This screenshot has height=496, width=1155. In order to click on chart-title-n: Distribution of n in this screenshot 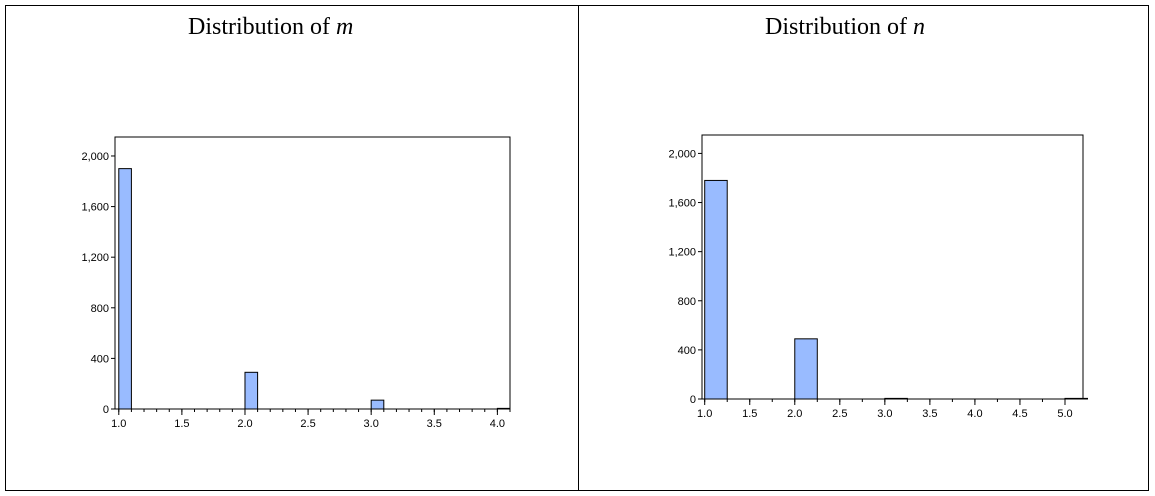, I will do `click(845, 27)`.